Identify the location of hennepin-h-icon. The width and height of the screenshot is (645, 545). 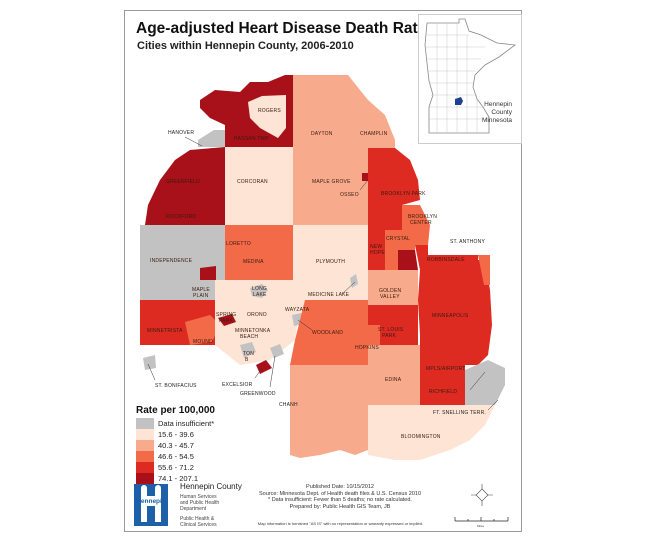
(151, 503).